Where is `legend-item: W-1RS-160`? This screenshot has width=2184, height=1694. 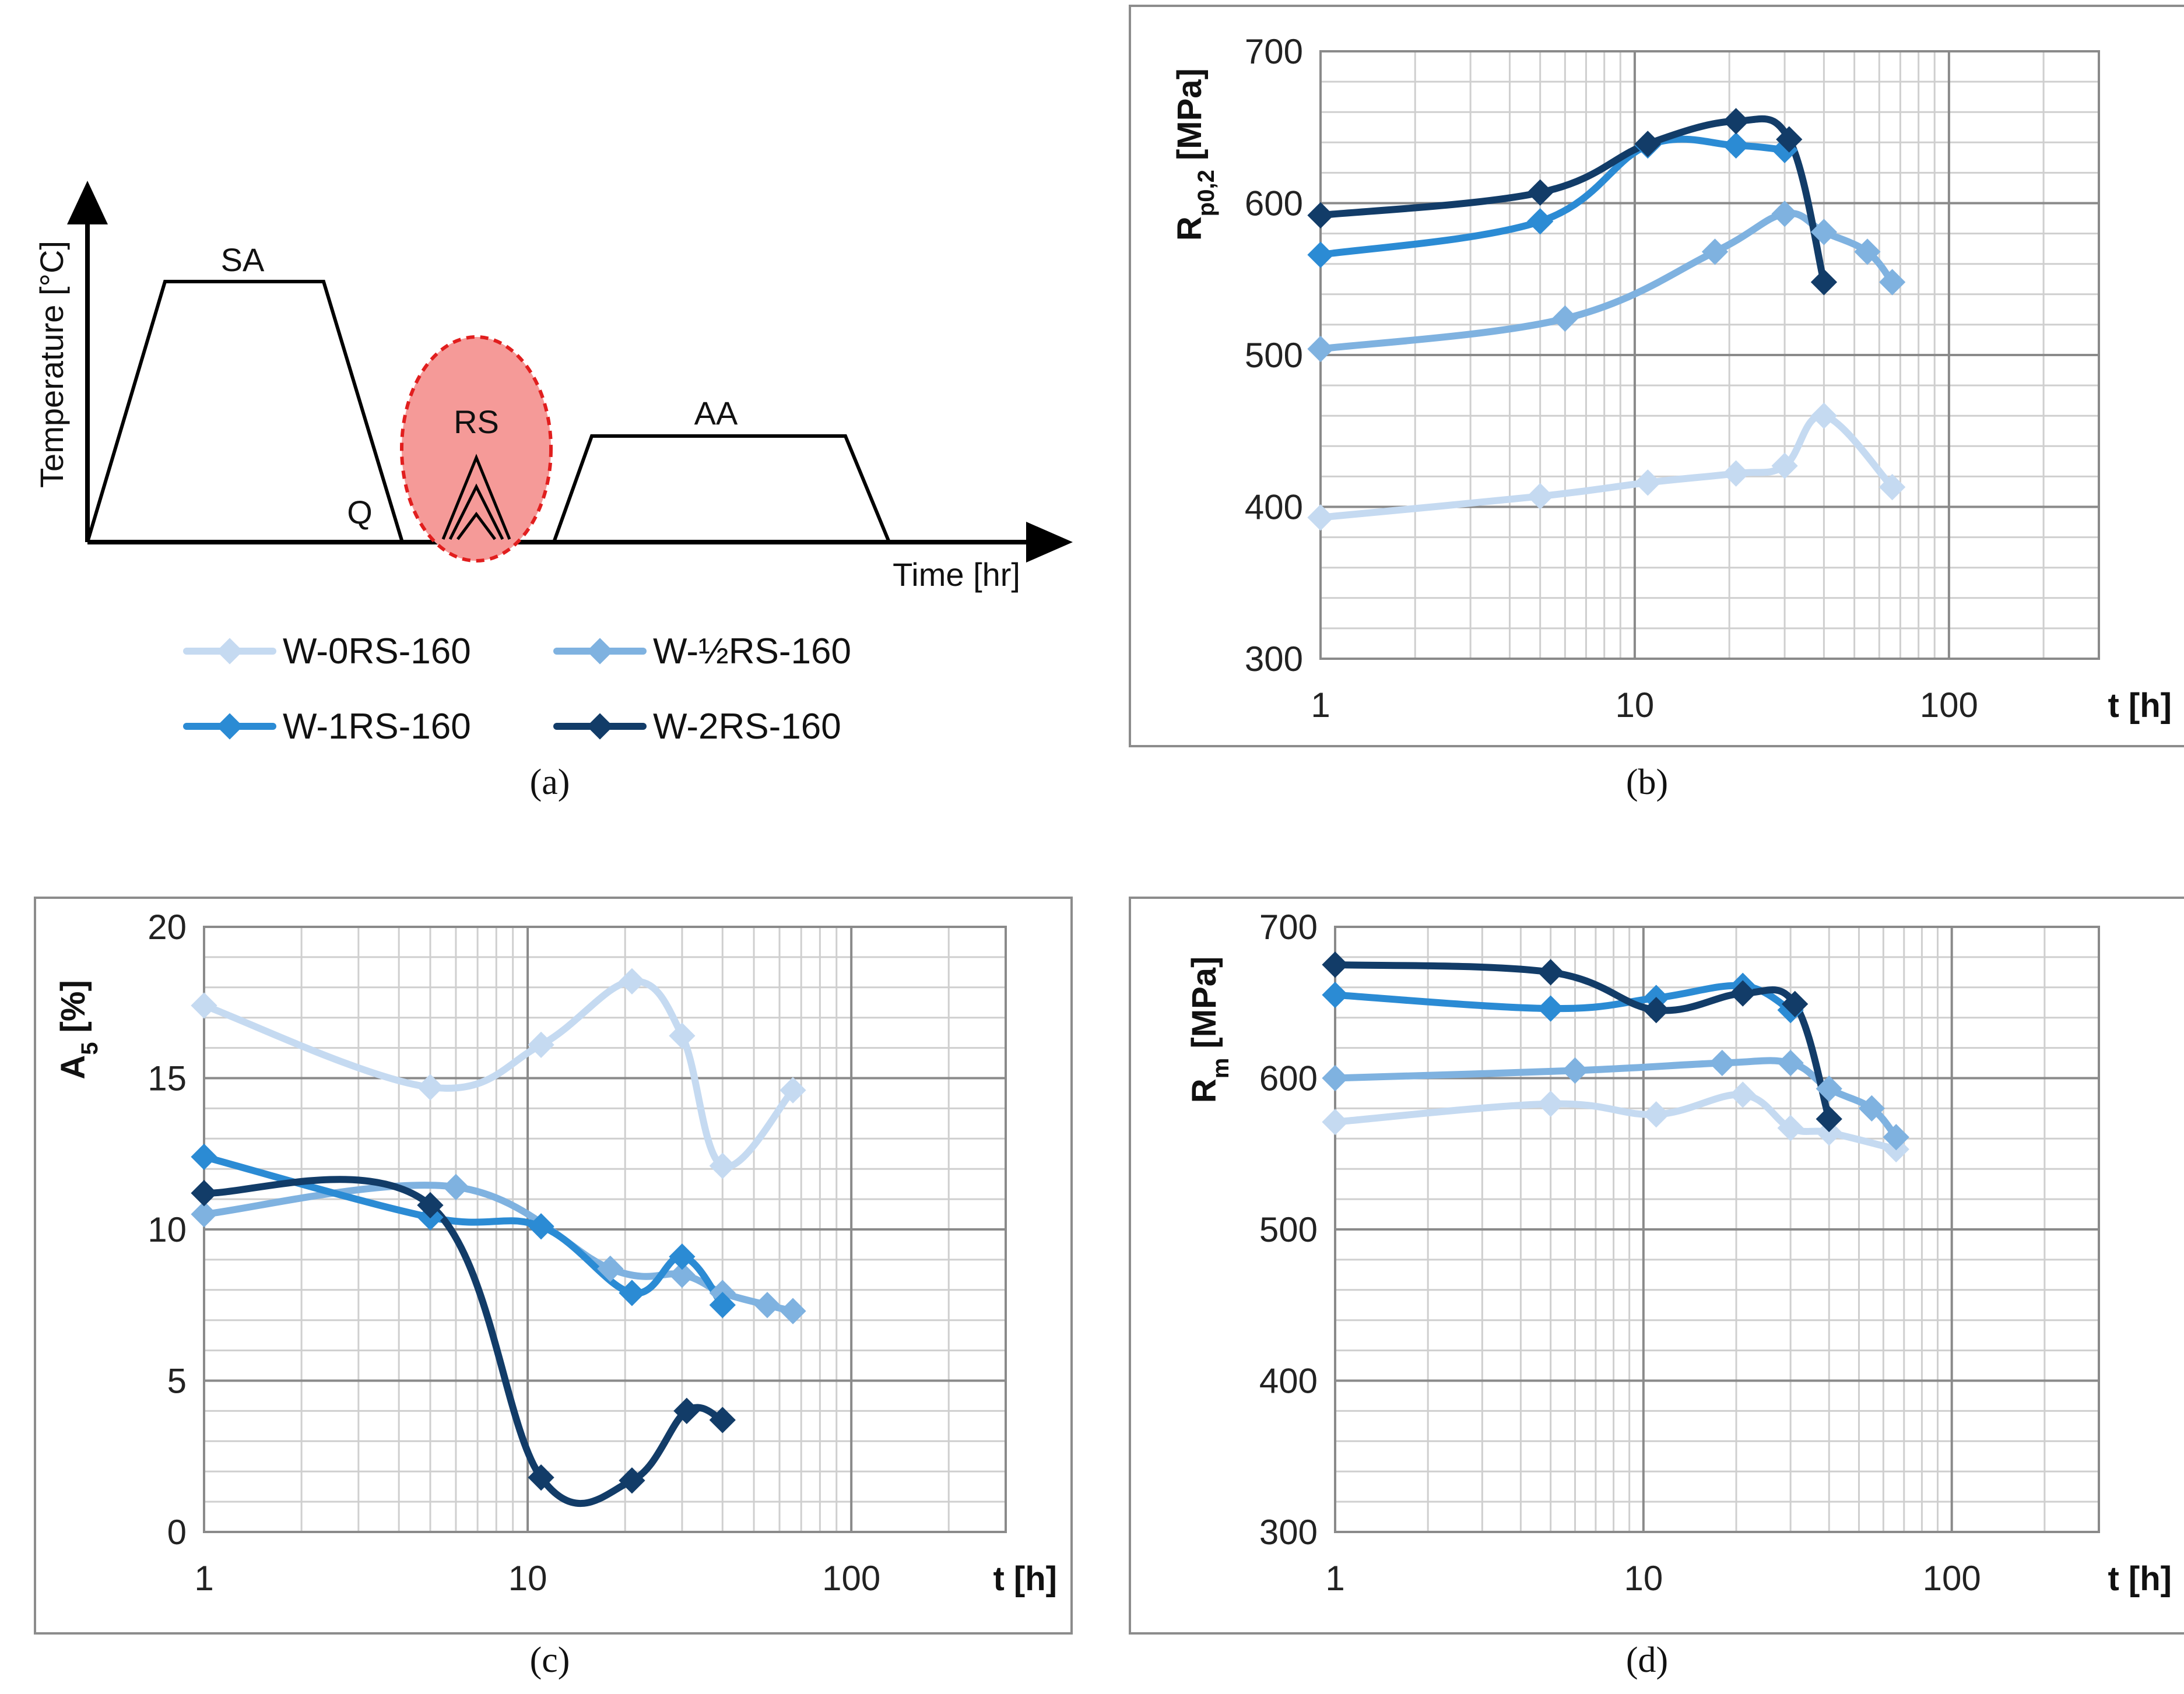 legend-item: W-1RS-160 is located at coordinates (327, 727).